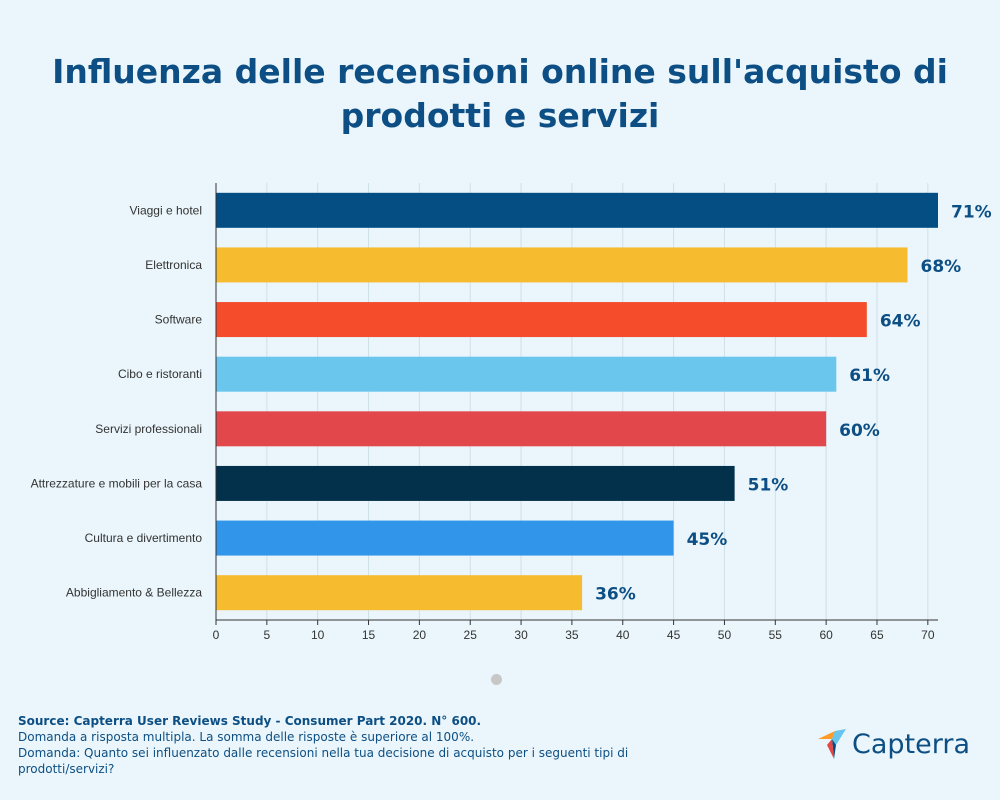 This screenshot has width=1000, height=800. I want to click on category-label: Attrezzature e mobili per la casa, so click(117, 483).